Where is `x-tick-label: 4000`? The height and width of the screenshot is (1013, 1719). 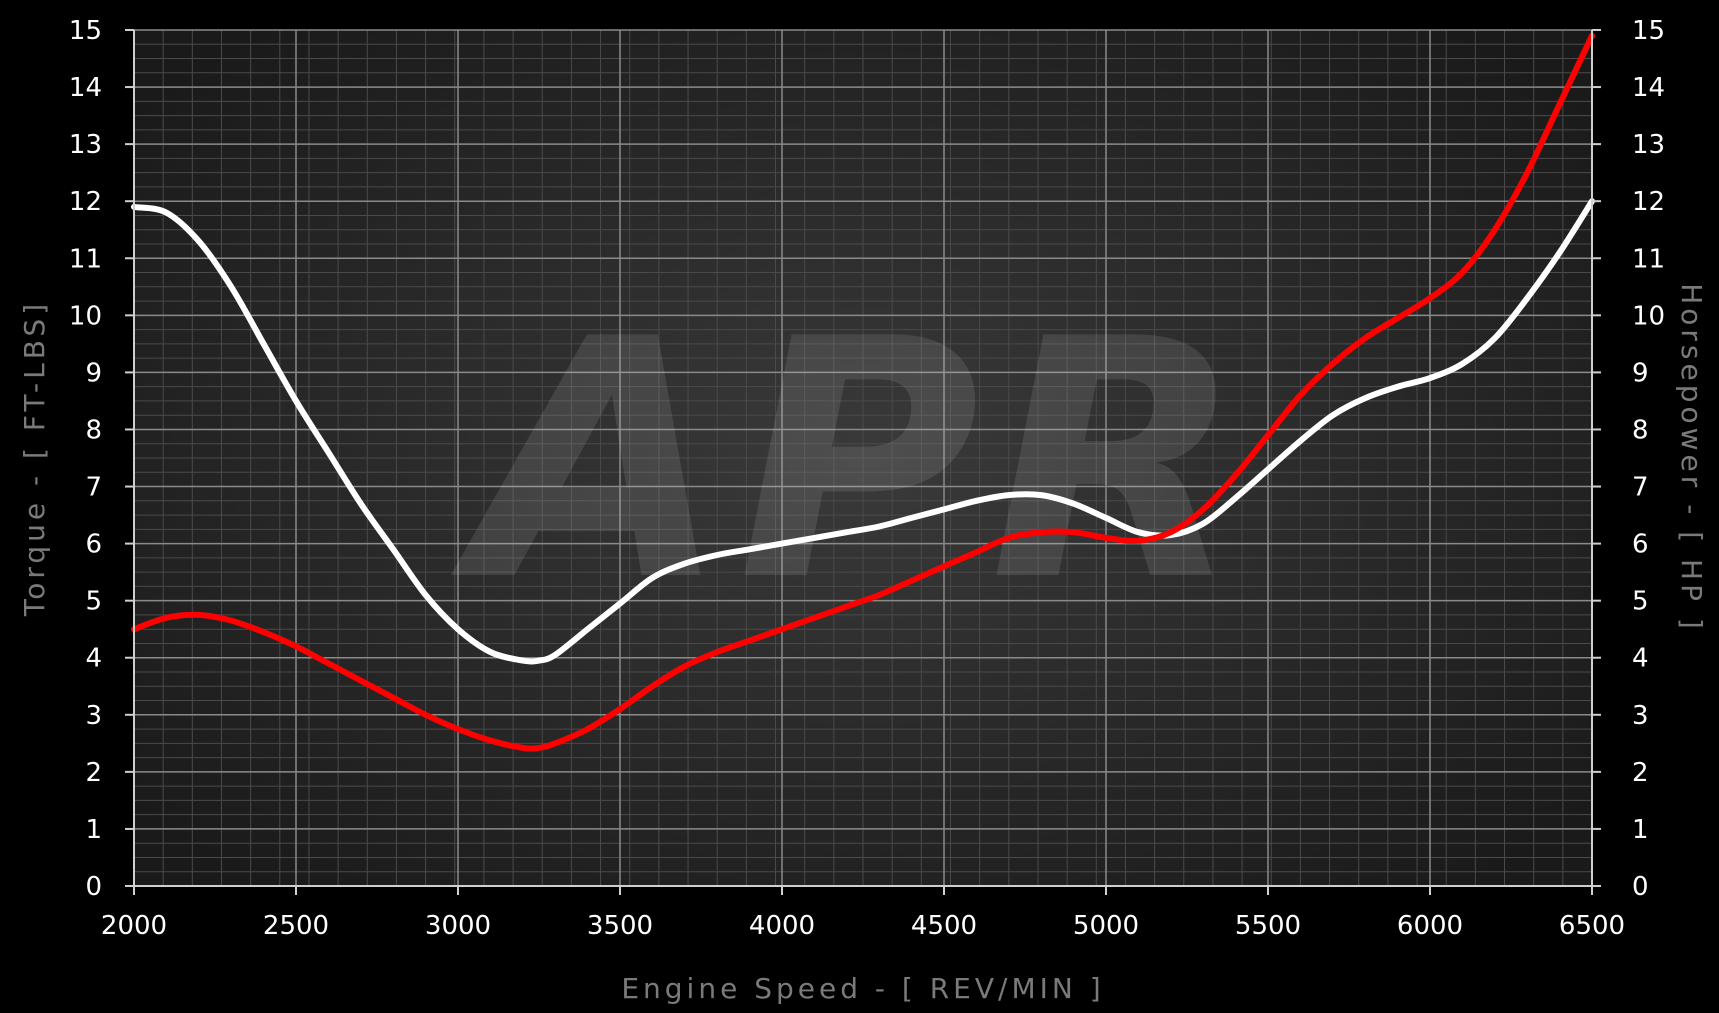
x-tick-label: 4000 is located at coordinates (782, 926).